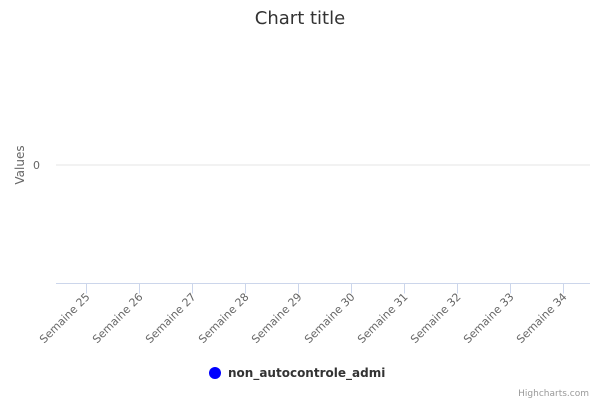  I want to click on legend: non_autocontrole_admi, so click(297, 373).